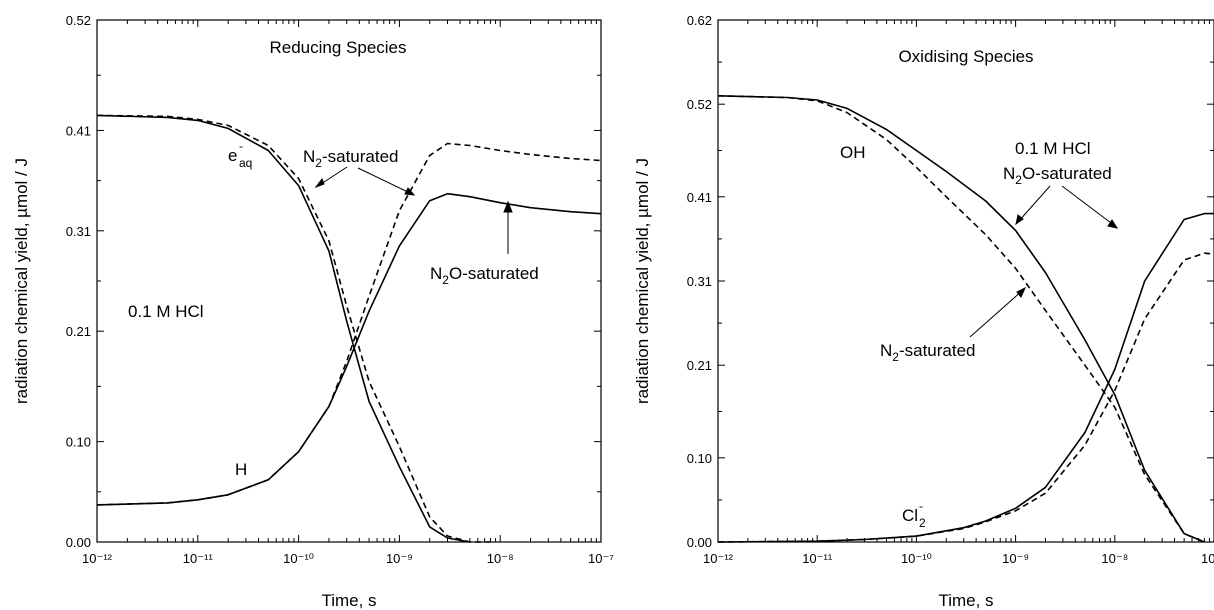 The width and height of the screenshot is (1214, 610). I want to click on annotation-arrows-left, so click(413, 210).